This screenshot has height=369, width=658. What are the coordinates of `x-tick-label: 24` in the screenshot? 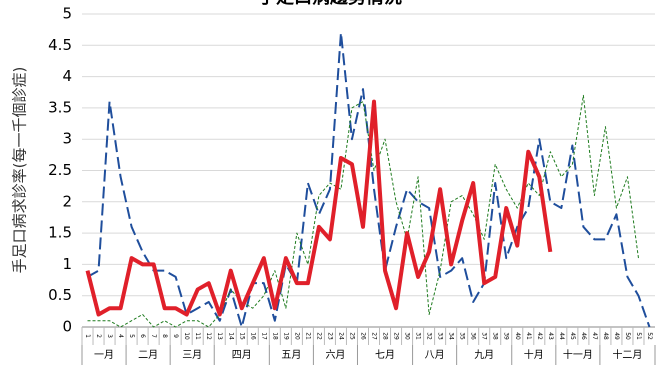 It's located at (340, 336).